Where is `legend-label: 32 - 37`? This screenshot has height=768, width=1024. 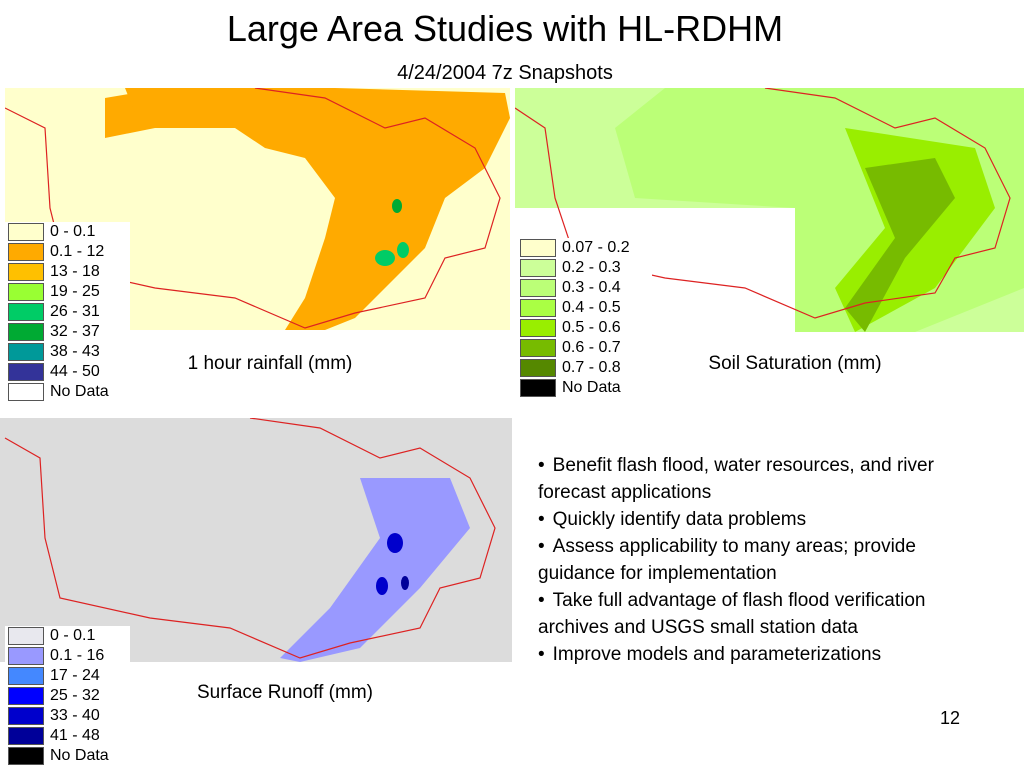 legend-label: 32 - 37 is located at coordinates (75, 331).